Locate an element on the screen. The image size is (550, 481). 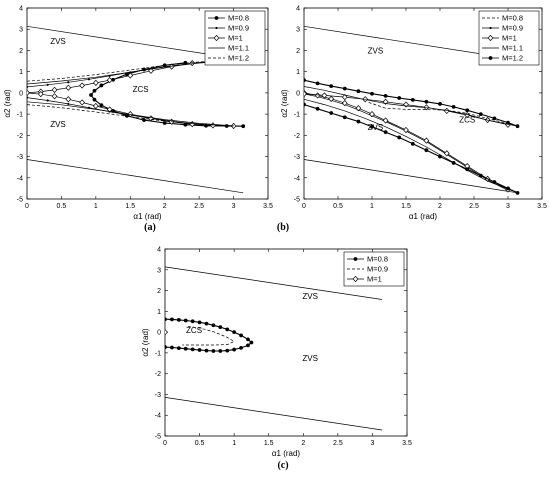
y-tick-label-c-9: 4 is located at coordinates (159, 250).